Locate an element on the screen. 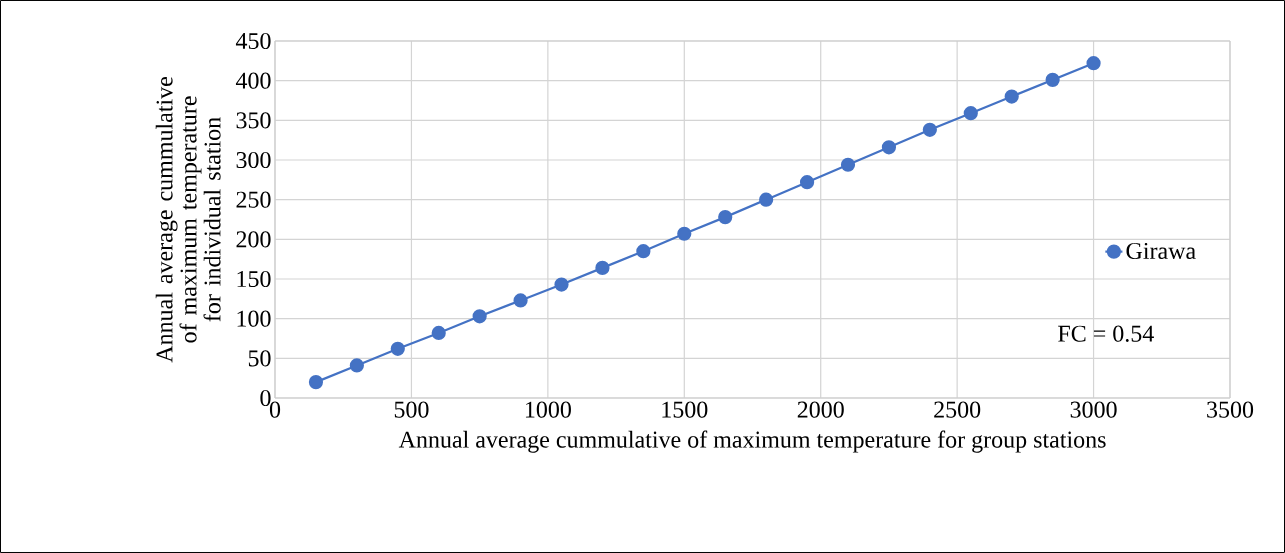 This screenshot has width=1285, height=553. legend-label: Girawa is located at coordinates (1161, 251).